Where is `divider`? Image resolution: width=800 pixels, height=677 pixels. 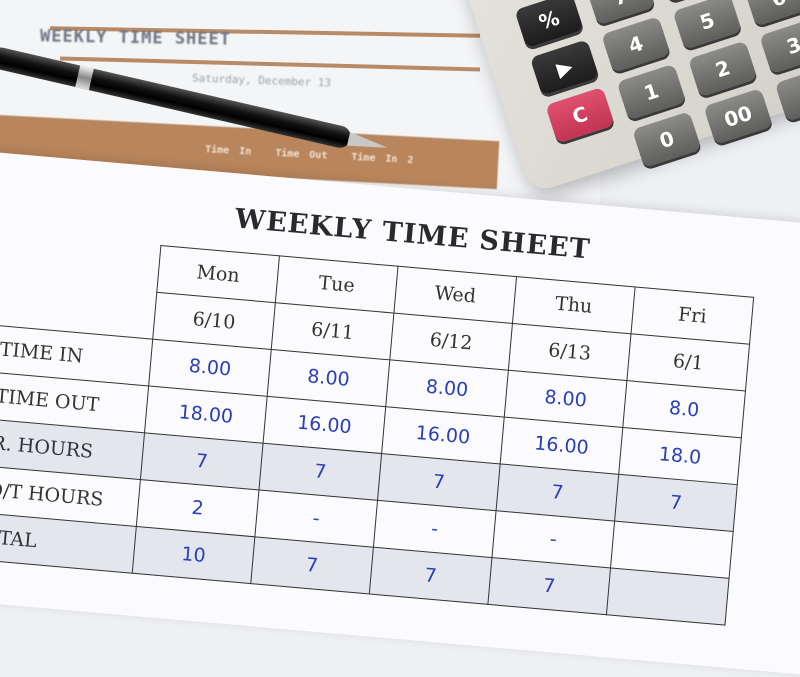 divider is located at coordinates (270, 64).